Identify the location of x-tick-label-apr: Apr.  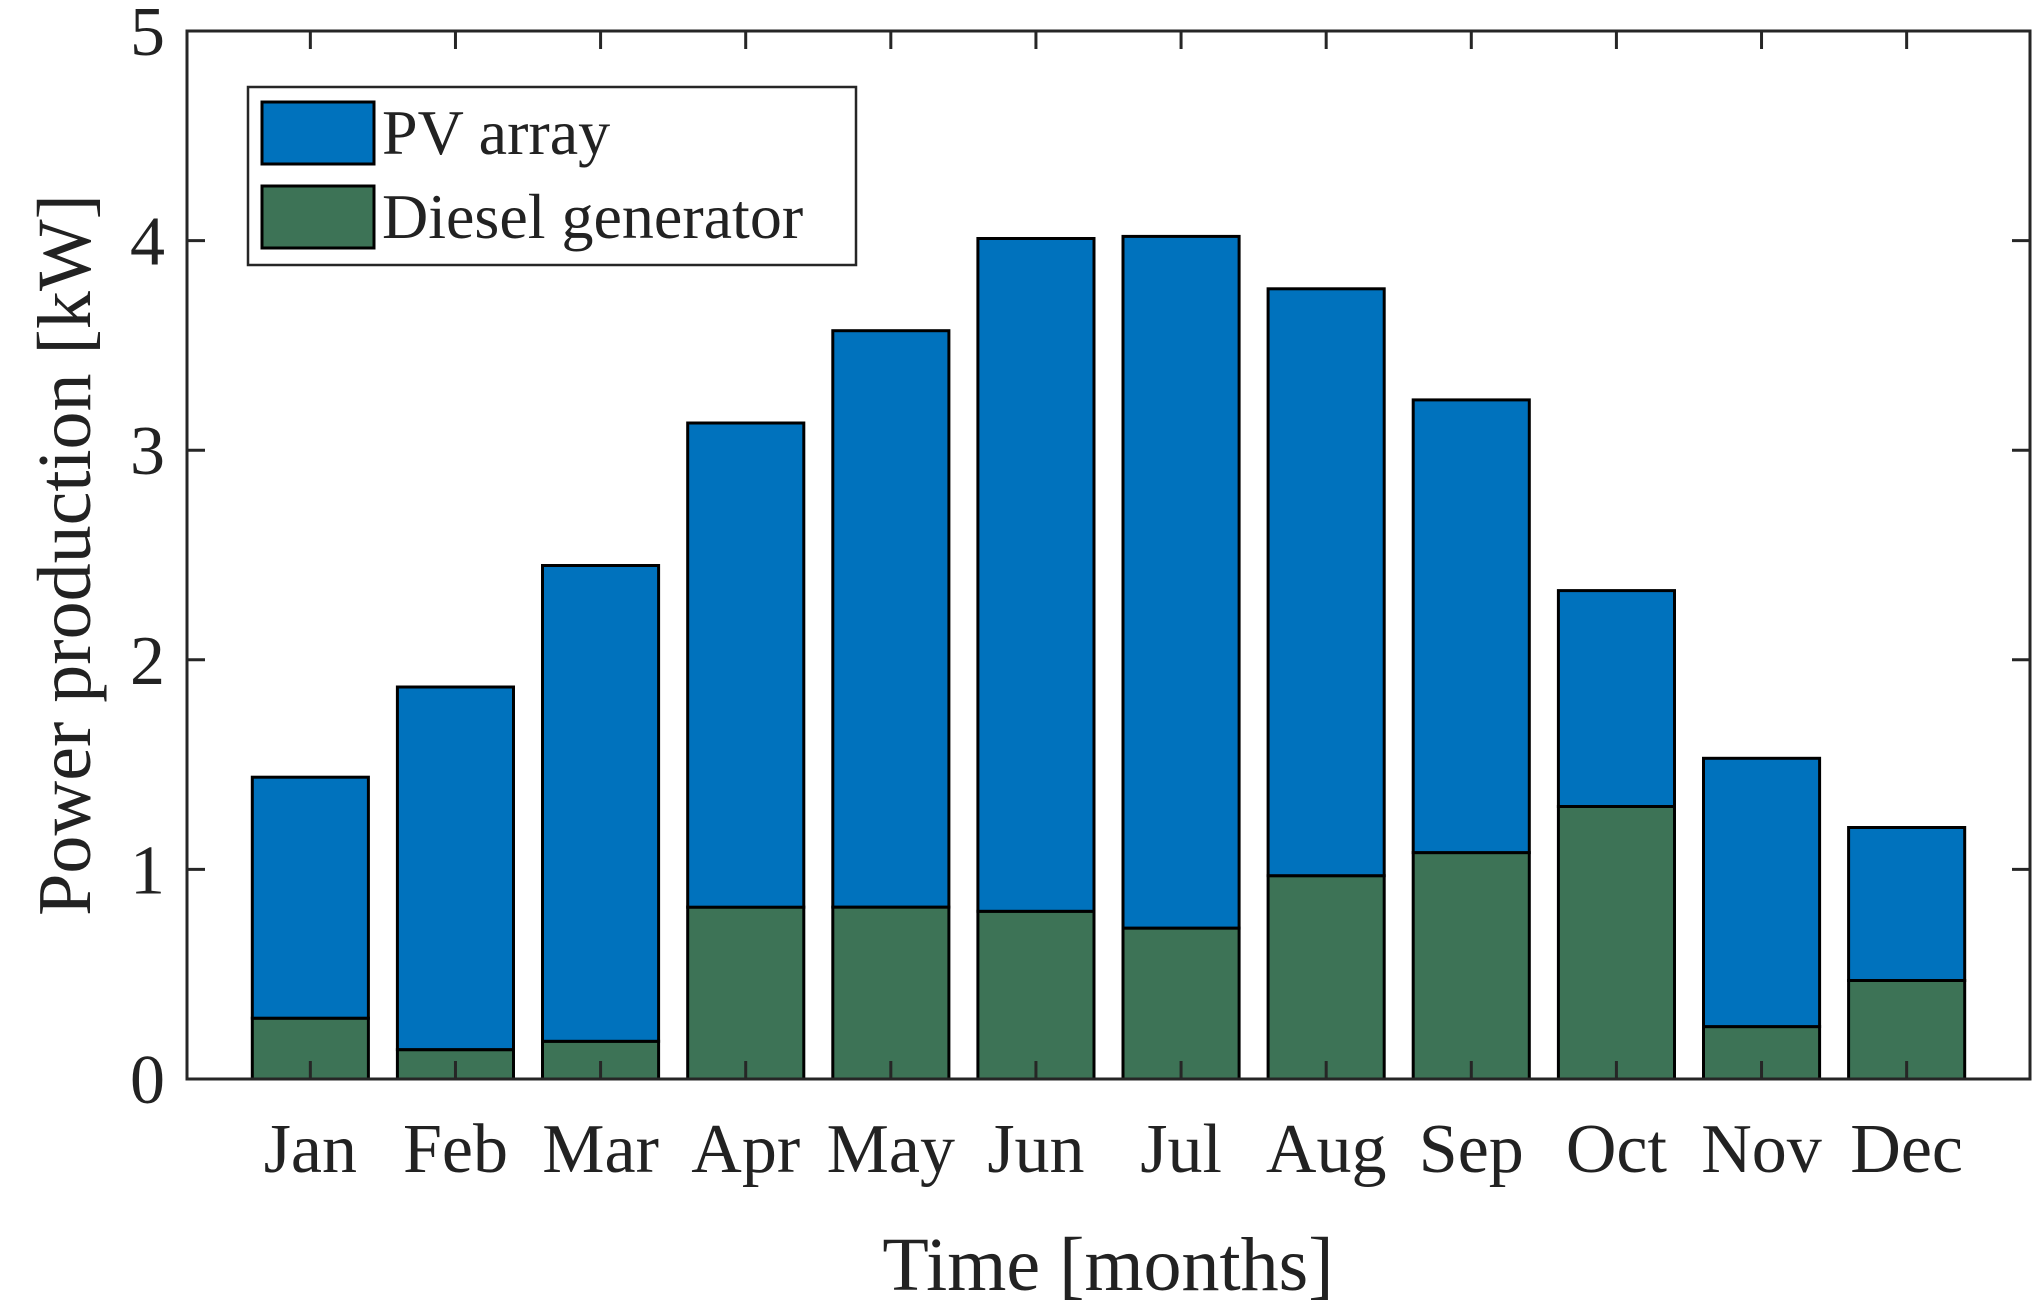
(745, 1149).